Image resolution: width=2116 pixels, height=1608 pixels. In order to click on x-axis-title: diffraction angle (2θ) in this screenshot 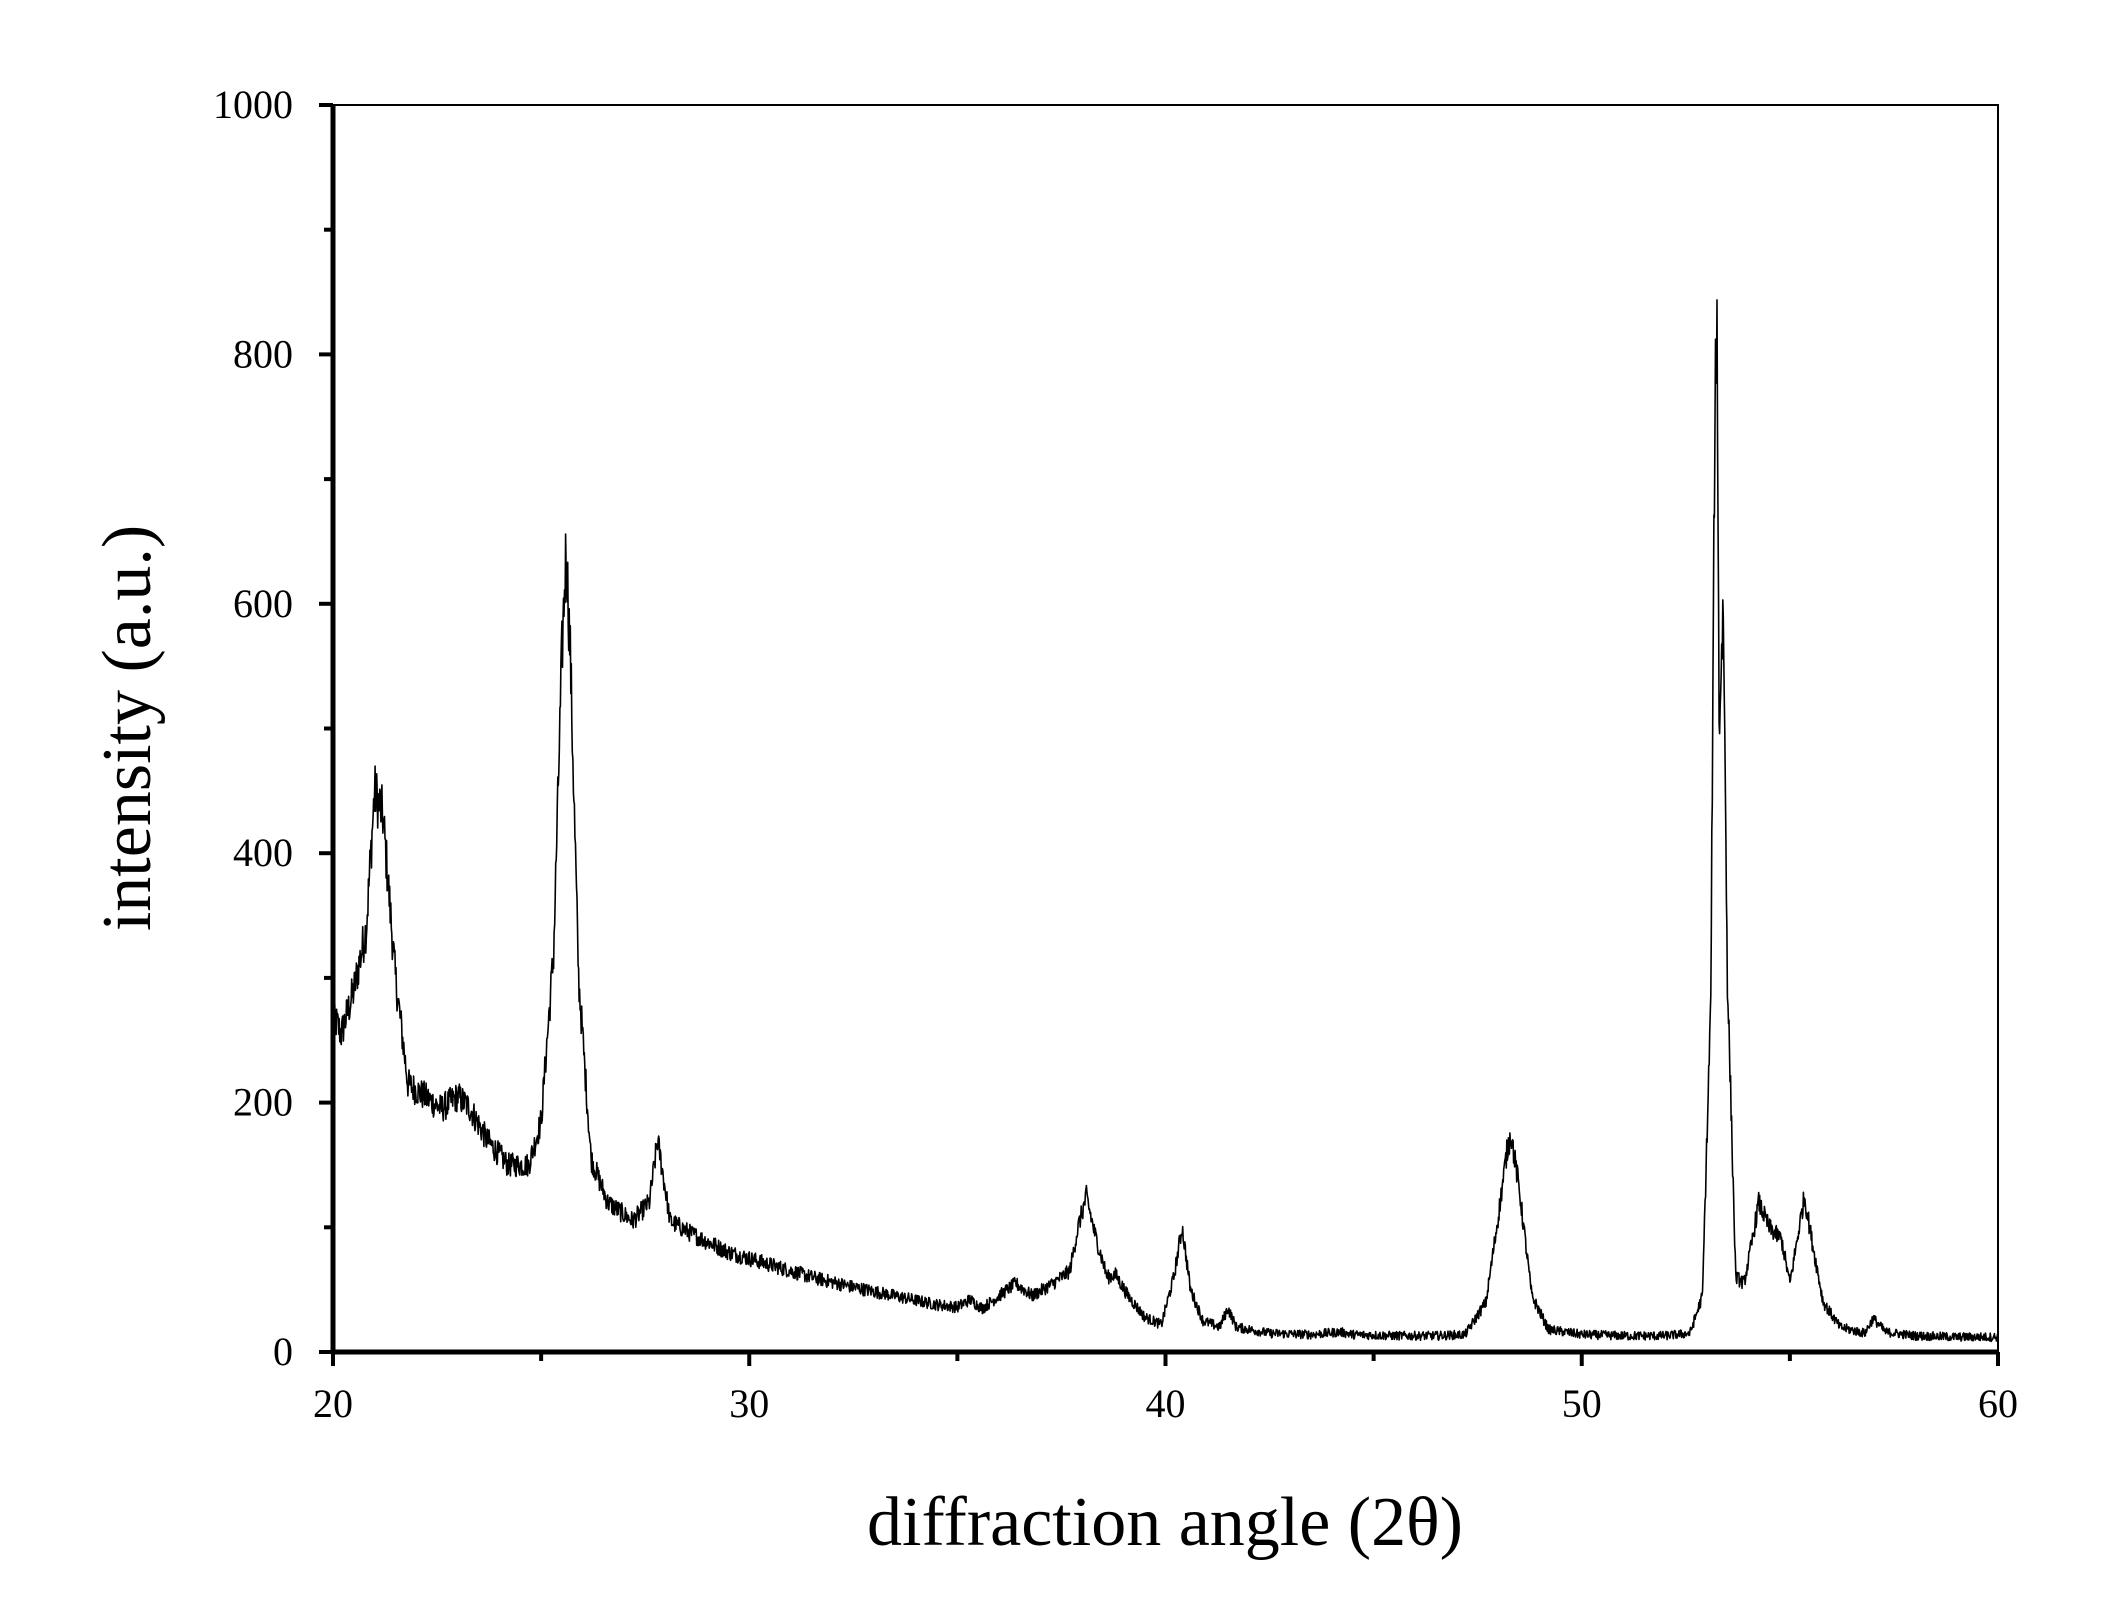, I will do `click(1165, 1522)`.